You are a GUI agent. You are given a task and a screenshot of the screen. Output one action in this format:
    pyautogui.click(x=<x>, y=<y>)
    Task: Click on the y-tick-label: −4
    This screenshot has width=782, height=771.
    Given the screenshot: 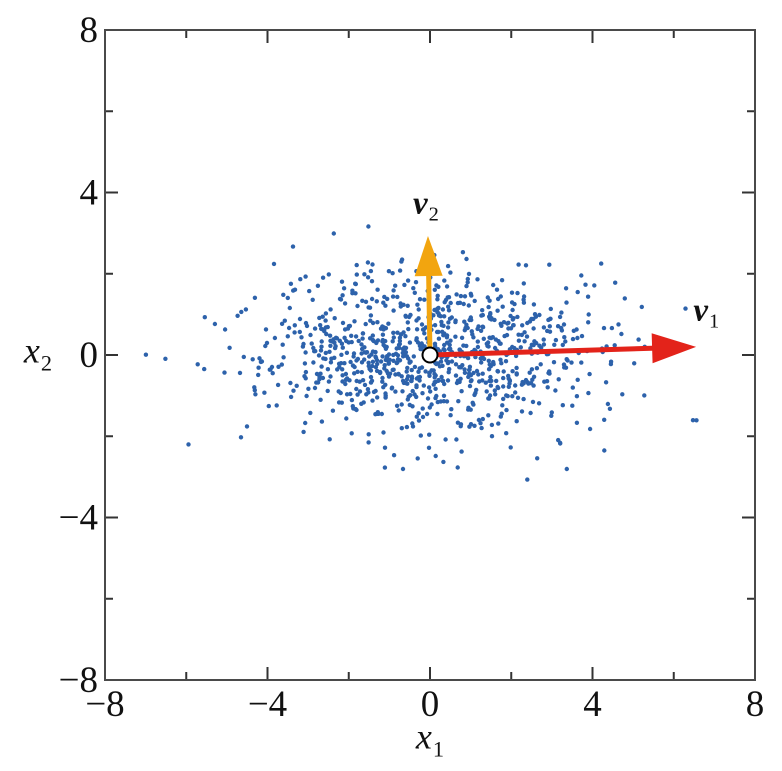 What is the action you would take?
    pyautogui.click(x=78, y=518)
    